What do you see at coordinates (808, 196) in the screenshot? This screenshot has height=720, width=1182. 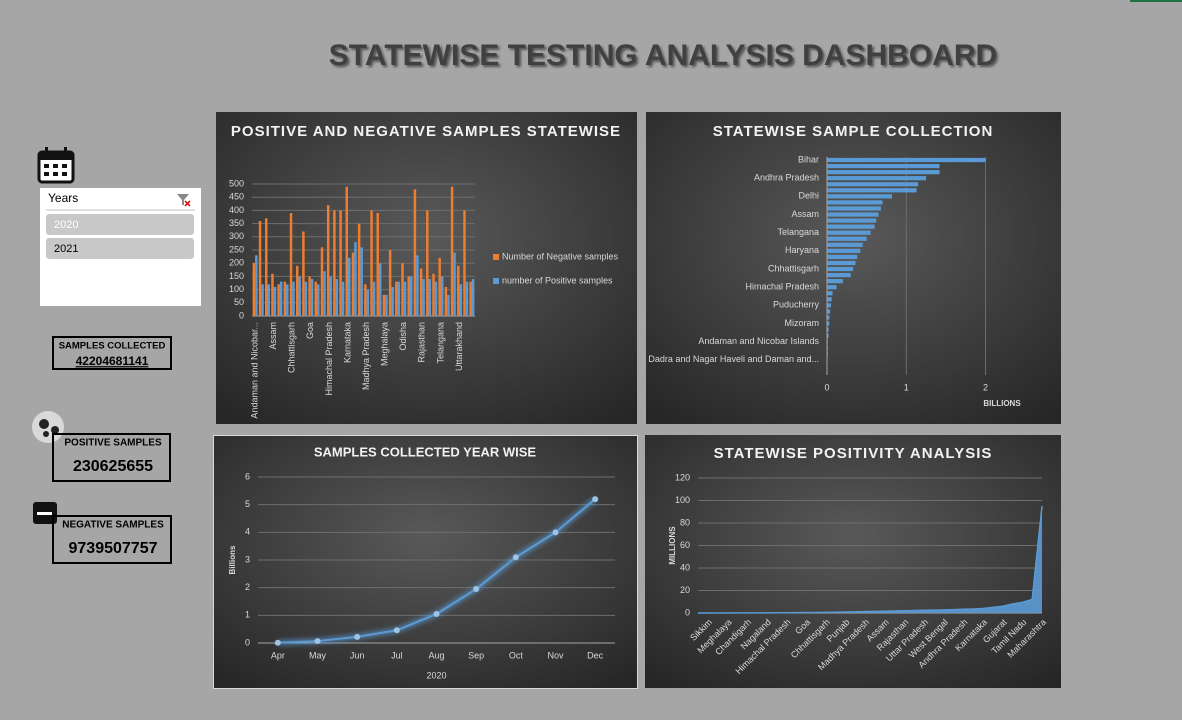 I see `y-tick-label: Delhi` at bounding box center [808, 196].